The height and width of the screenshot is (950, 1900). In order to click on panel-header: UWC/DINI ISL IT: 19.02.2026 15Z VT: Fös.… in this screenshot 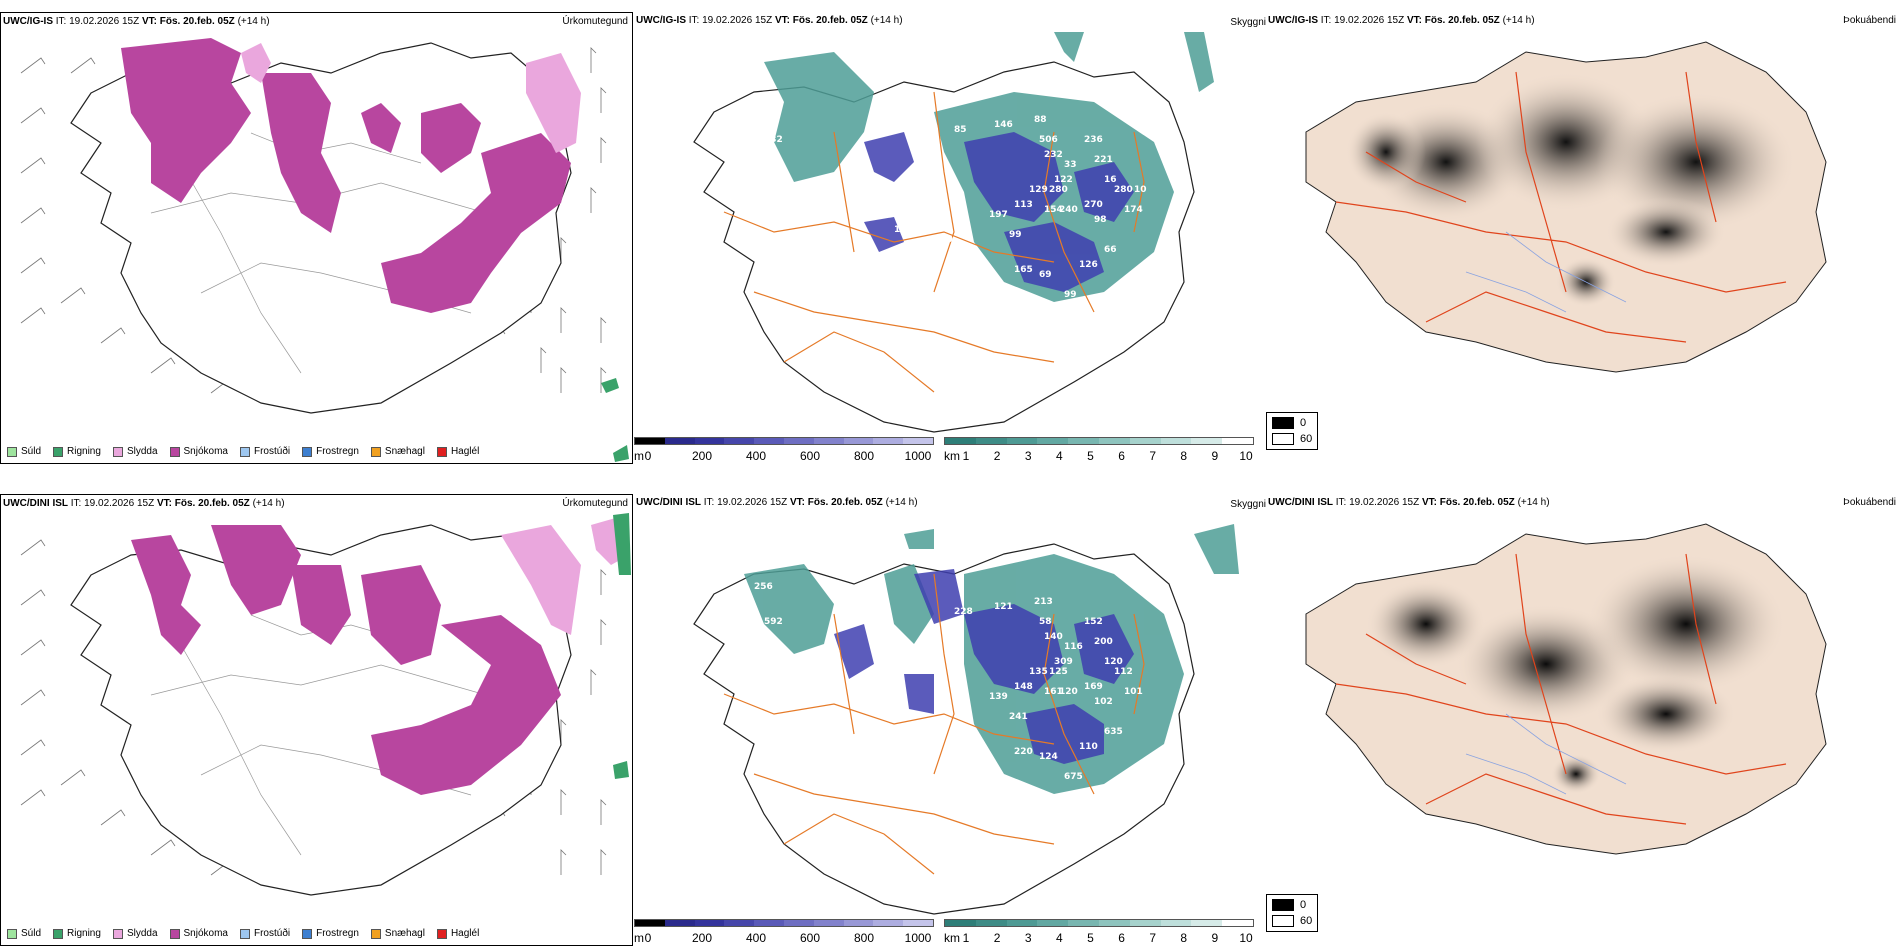, I will do `click(316, 505)`.